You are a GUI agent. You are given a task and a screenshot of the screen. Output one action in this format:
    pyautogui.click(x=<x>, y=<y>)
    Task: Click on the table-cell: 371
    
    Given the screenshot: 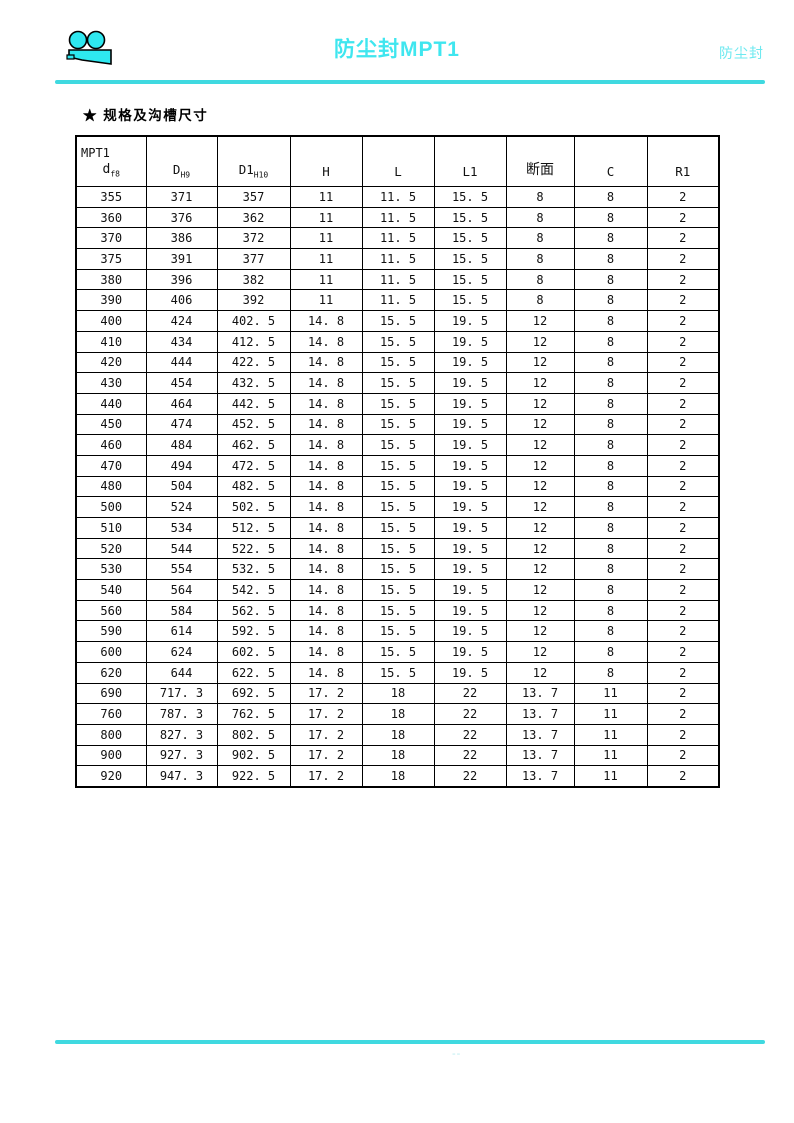 What is the action you would take?
    pyautogui.click(x=181, y=197)
    